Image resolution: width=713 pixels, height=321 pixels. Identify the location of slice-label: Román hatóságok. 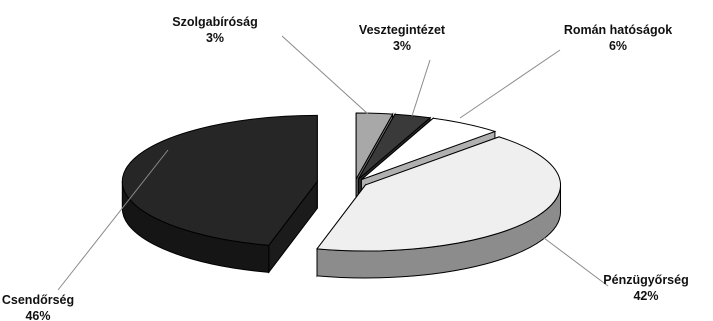
(618, 30).